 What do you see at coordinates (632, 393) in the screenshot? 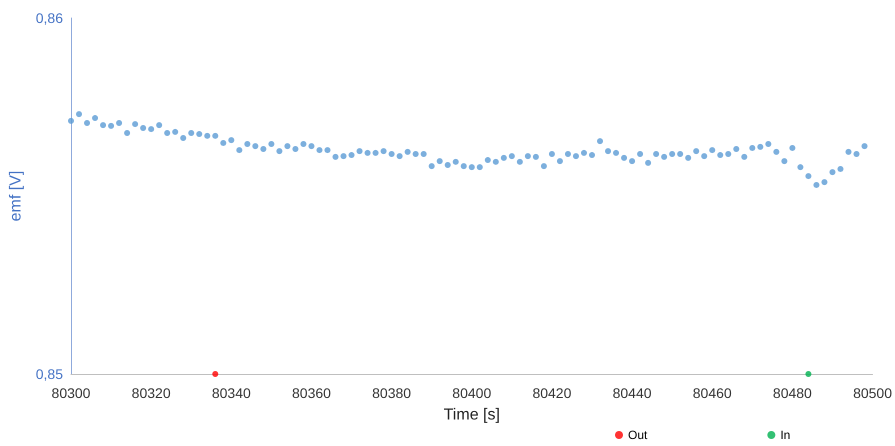
I see `x-tick-label: 80440` at bounding box center [632, 393].